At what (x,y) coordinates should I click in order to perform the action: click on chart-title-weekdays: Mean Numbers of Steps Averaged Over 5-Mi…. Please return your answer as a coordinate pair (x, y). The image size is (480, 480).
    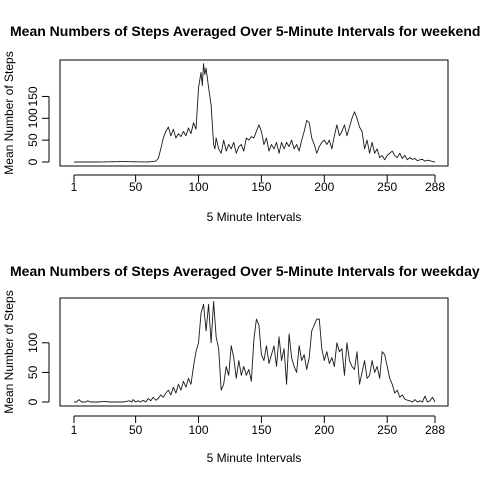
    Looking at the image, I should click on (245, 271).